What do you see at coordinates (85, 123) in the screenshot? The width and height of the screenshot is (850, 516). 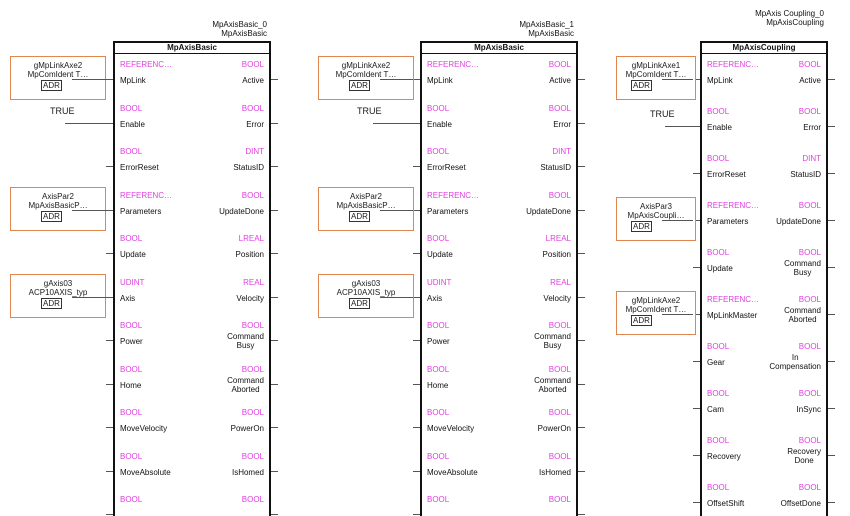 I see `constant-wire` at bounding box center [85, 123].